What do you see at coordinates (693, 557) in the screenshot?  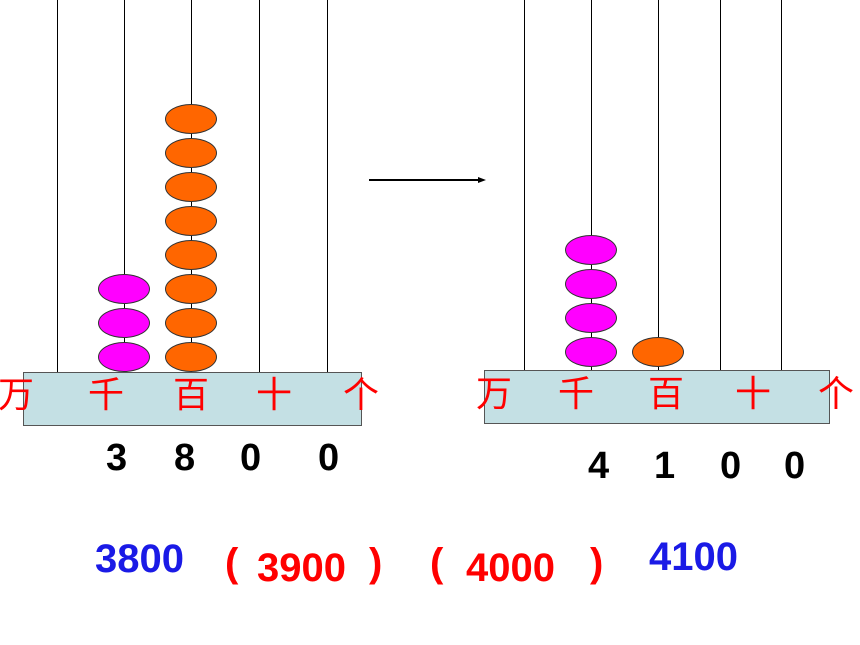 I see `sequence-end: 4100` at bounding box center [693, 557].